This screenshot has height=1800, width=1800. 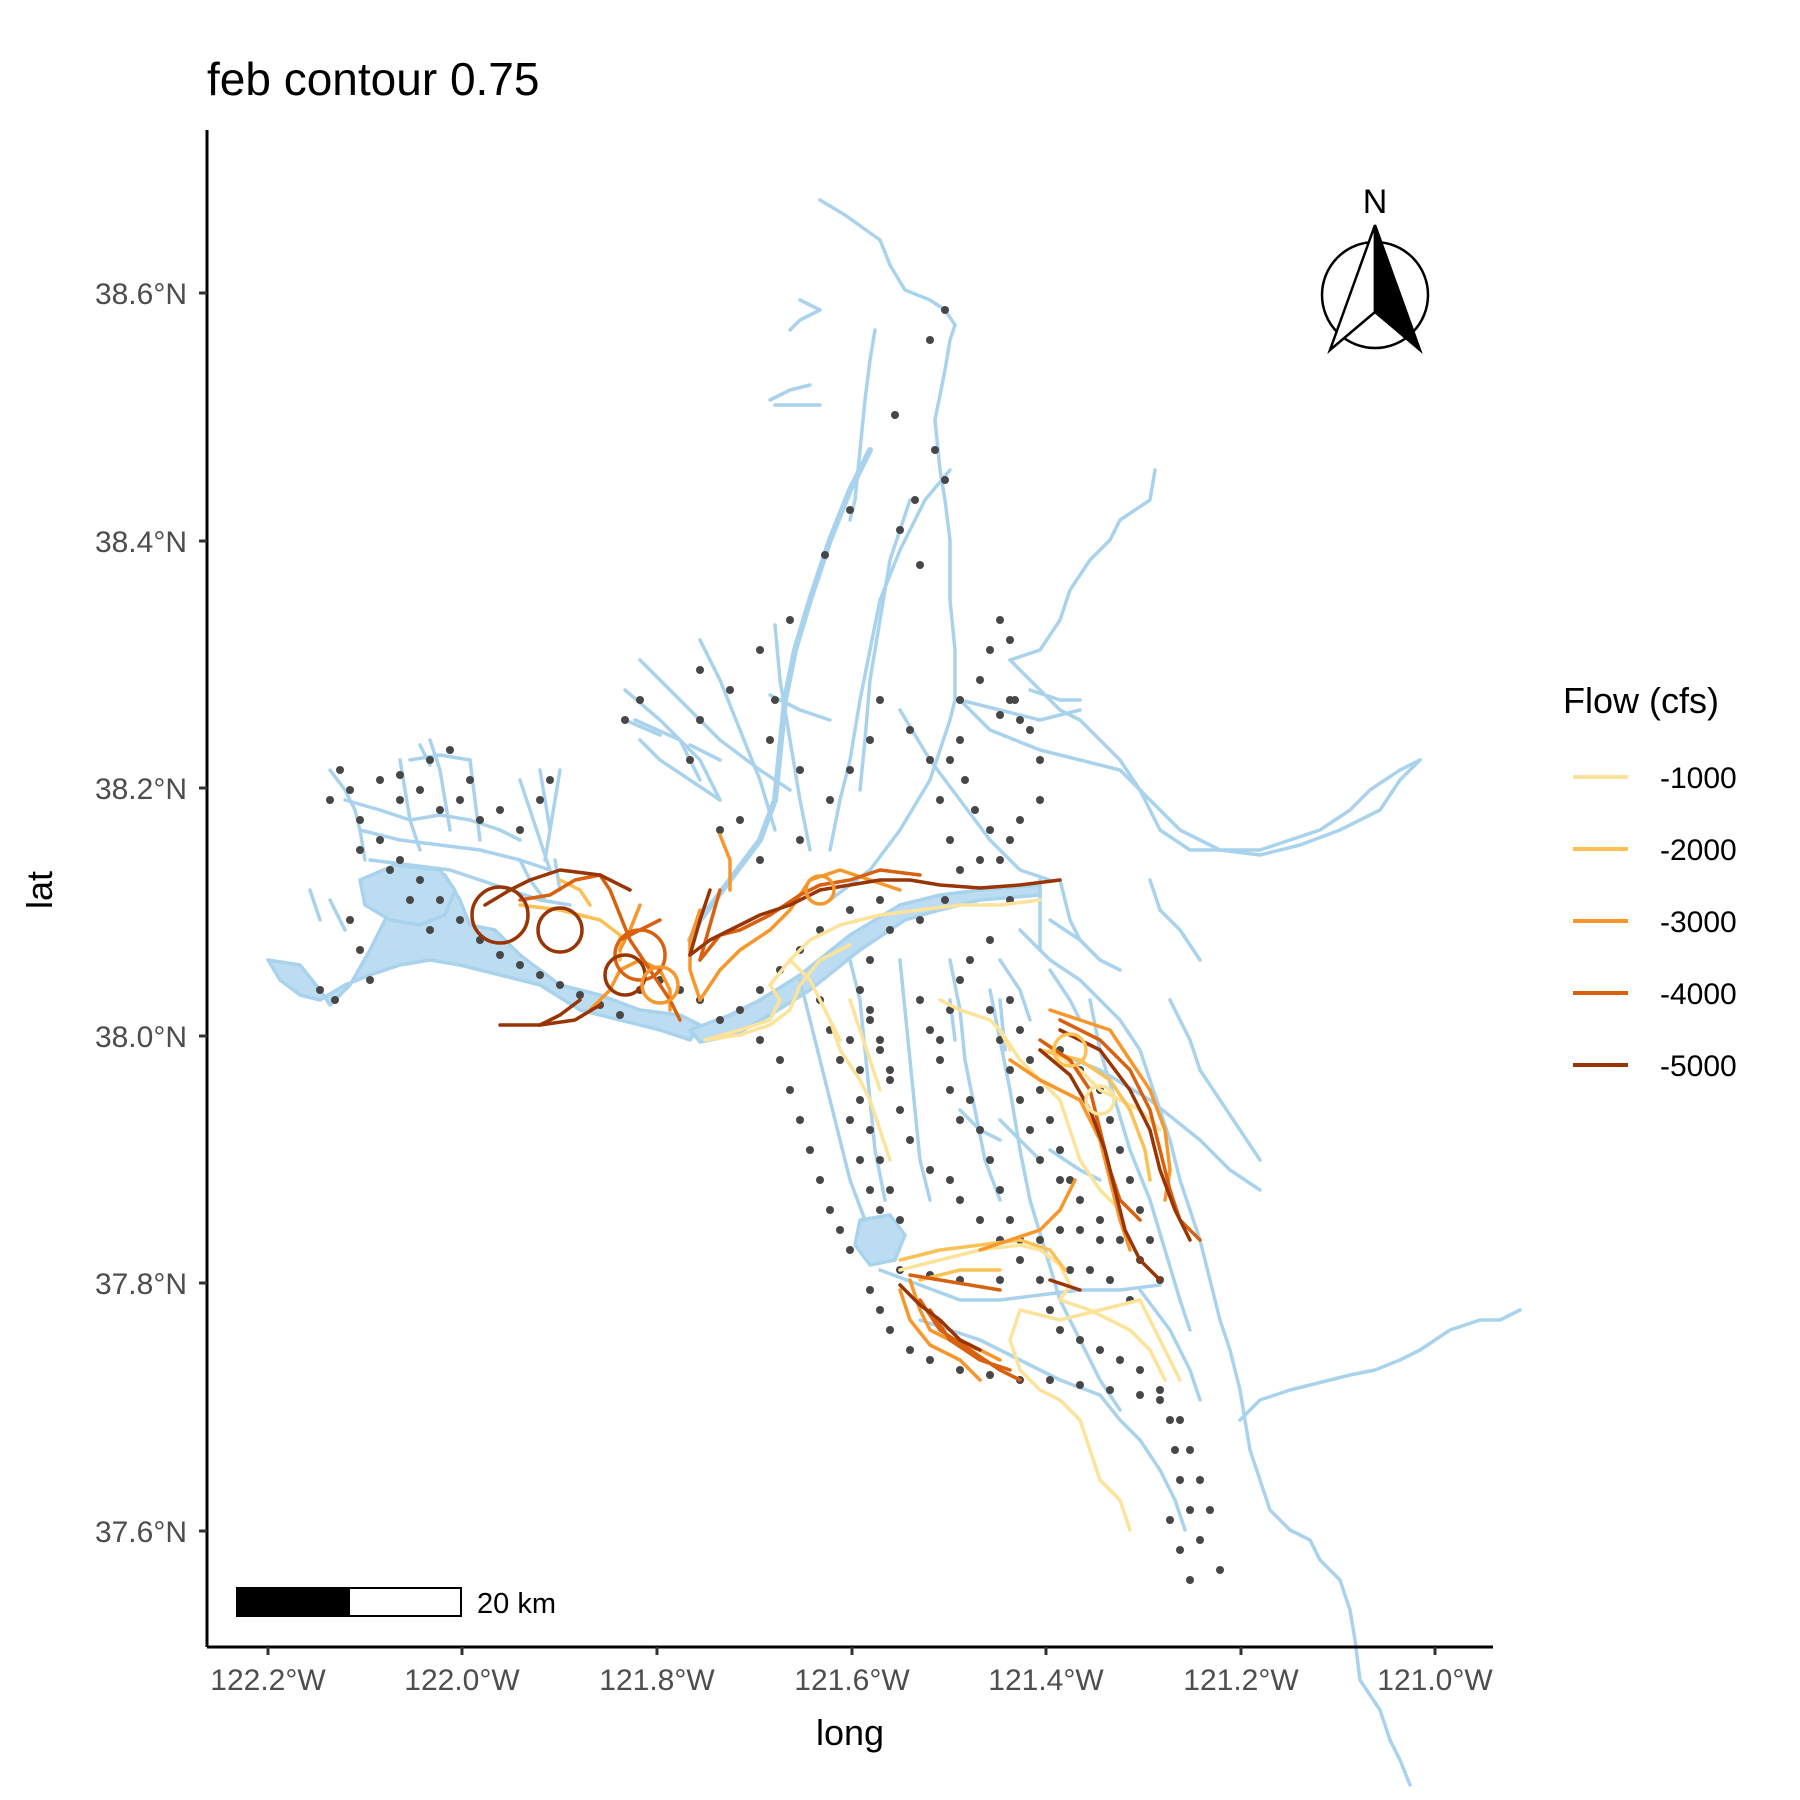 What do you see at coordinates (407, 895) in the screenshot?
I see `grizzly-bay` at bounding box center [407, 895].